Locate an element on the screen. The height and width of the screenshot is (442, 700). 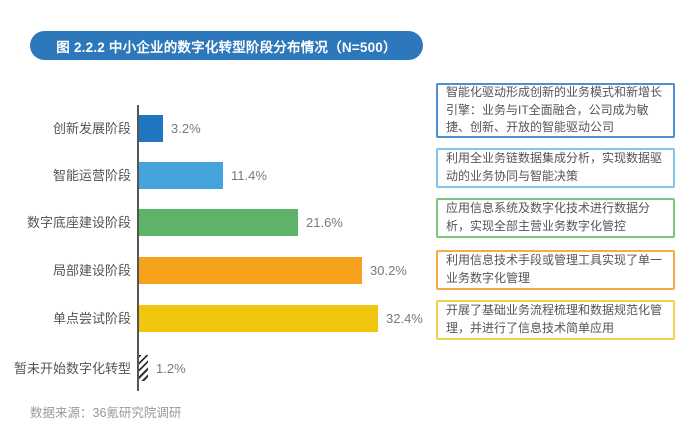
stage-description-box: 应用信息系统及数字化技术进行数据分析，实现全部主营业务数字化管控 is located at coordinates (555, 218).